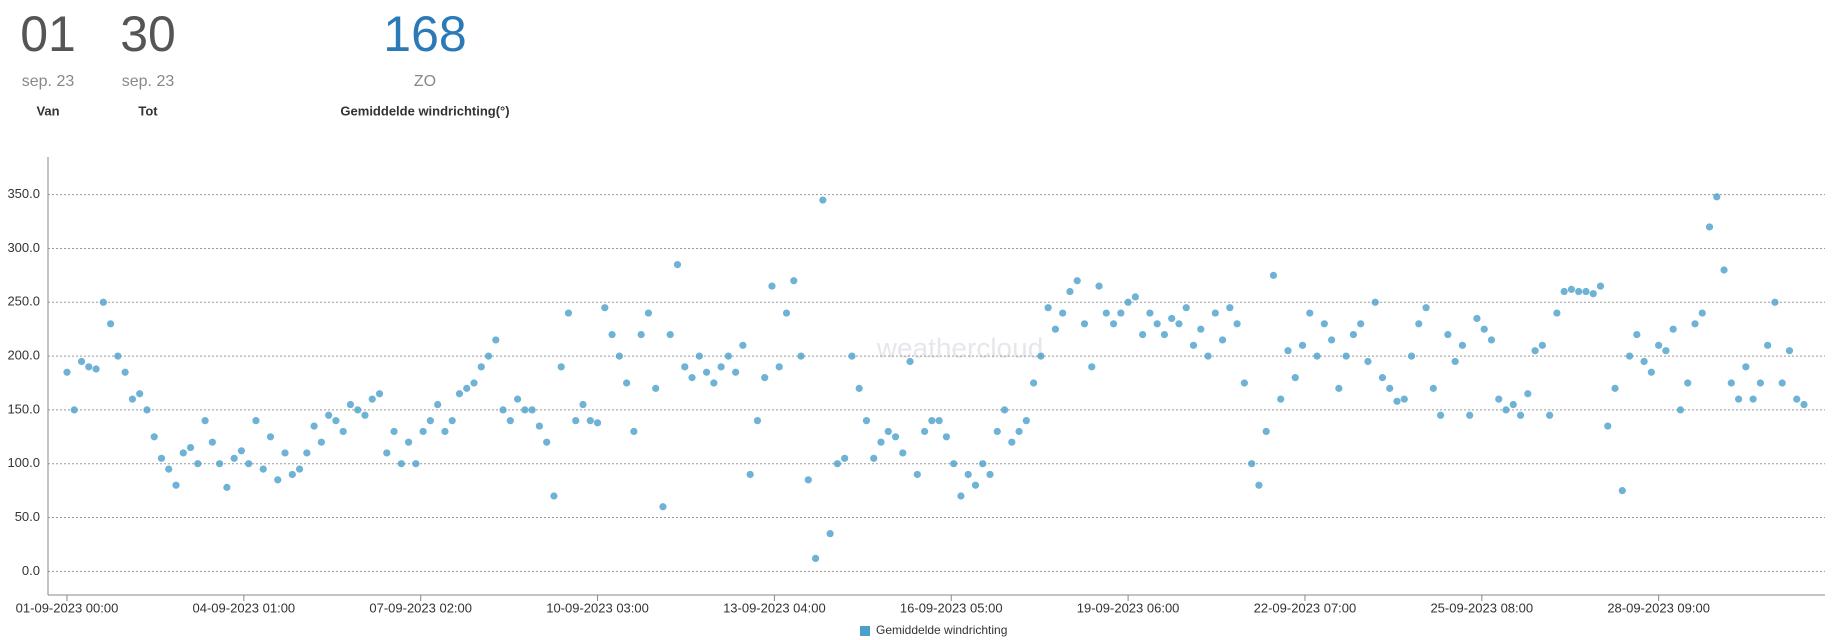  I want to click on stat-label: Gemiddelde windrichting(°), so click(424, 110).